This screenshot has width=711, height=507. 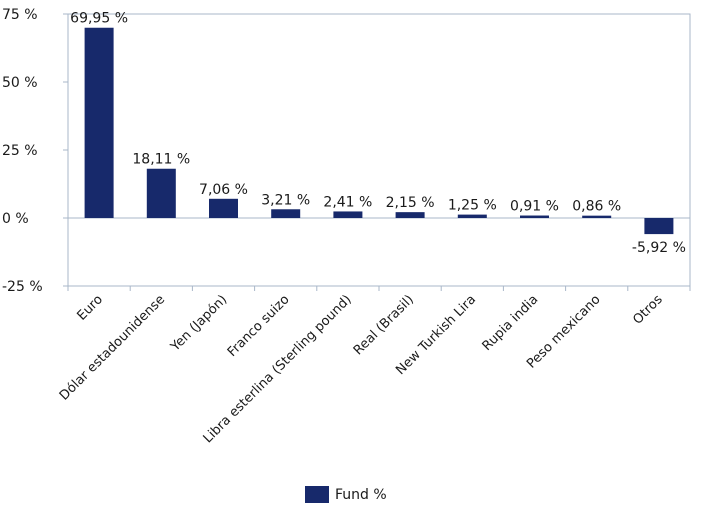 What do you see at coordinates (410, 203) in the screenshot?
I see `data-label: 2,15 %` at bounding box center [410, 203].